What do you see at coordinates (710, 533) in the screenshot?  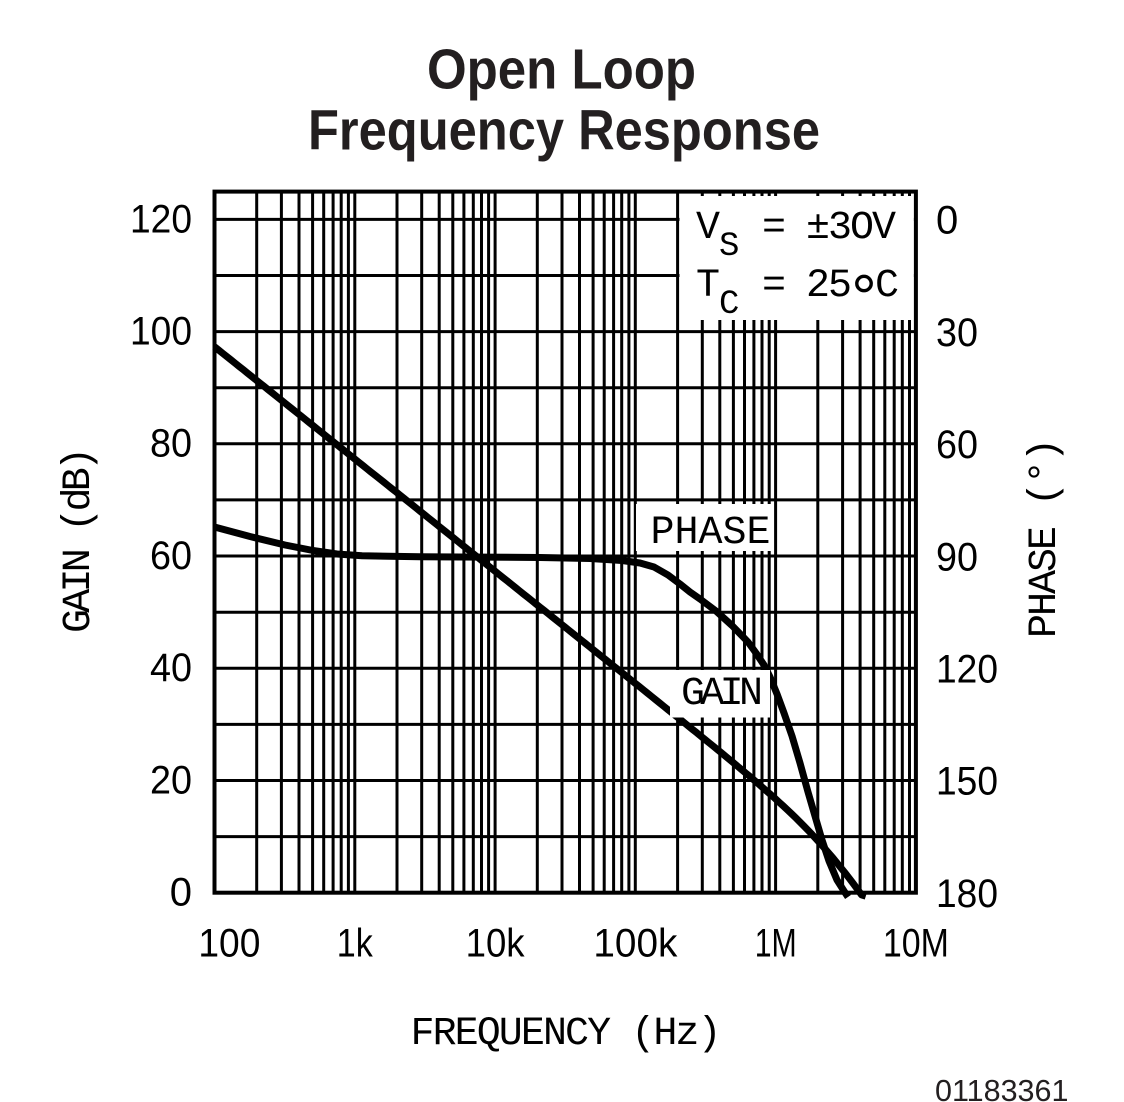 I see `svg-text: PHASE` at bounding box center [710, 533].